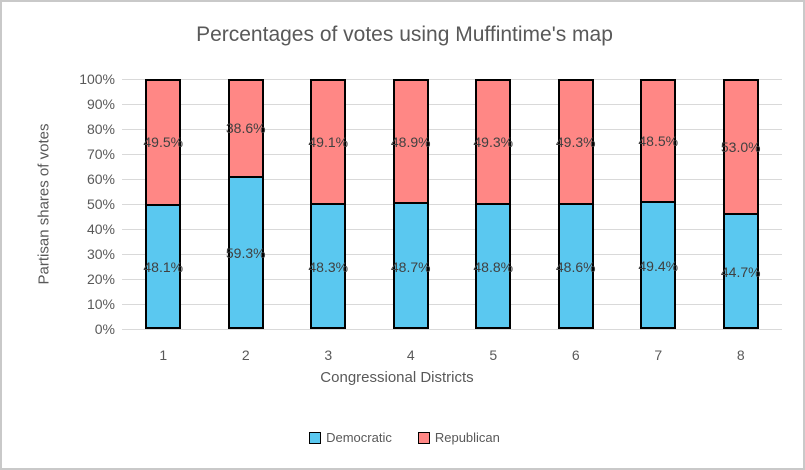 This screenshot has height=470, width=805. I want to click on legend-label: Democratic, so click(359, 437).